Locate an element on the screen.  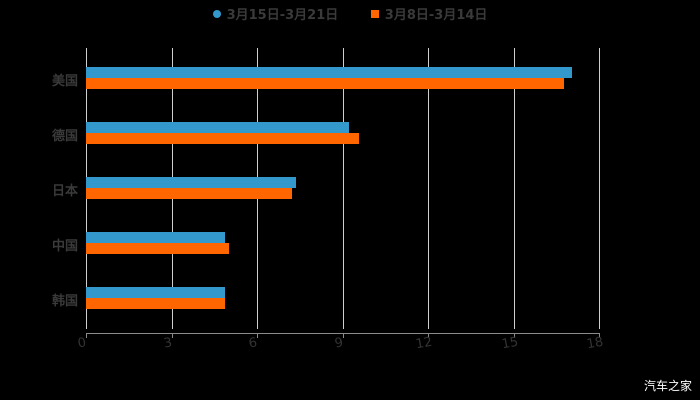
category-label: 中国 is located at coordinates (64, 246).